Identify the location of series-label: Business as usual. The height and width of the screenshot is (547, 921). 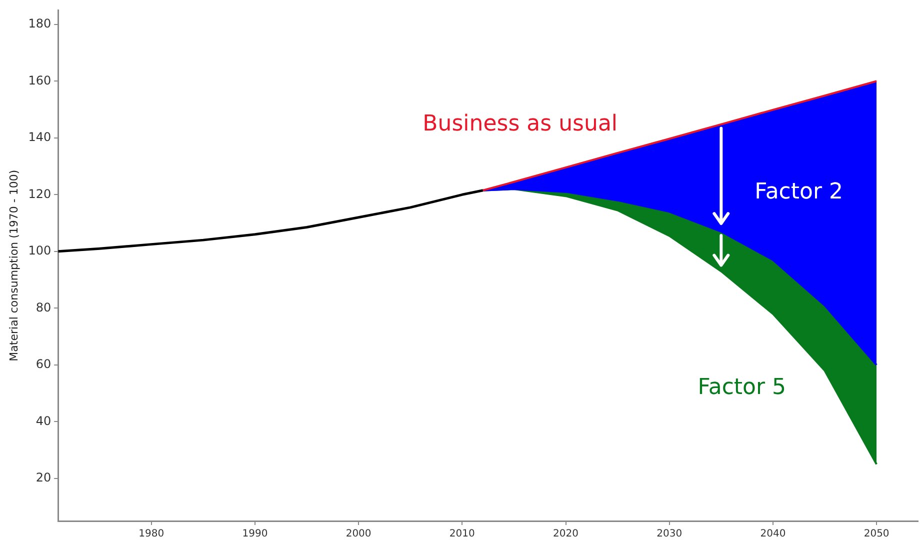
(520, 124).